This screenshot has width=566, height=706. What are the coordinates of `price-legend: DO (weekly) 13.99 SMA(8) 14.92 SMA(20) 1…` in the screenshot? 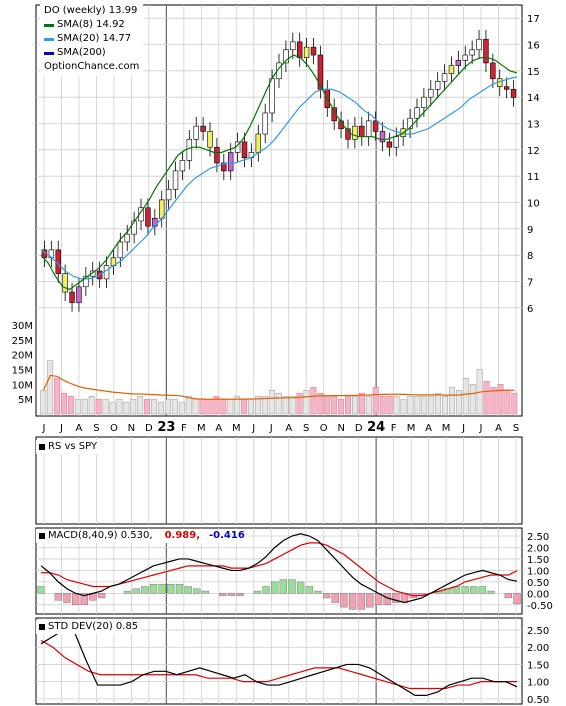 It's located at (92, 39).